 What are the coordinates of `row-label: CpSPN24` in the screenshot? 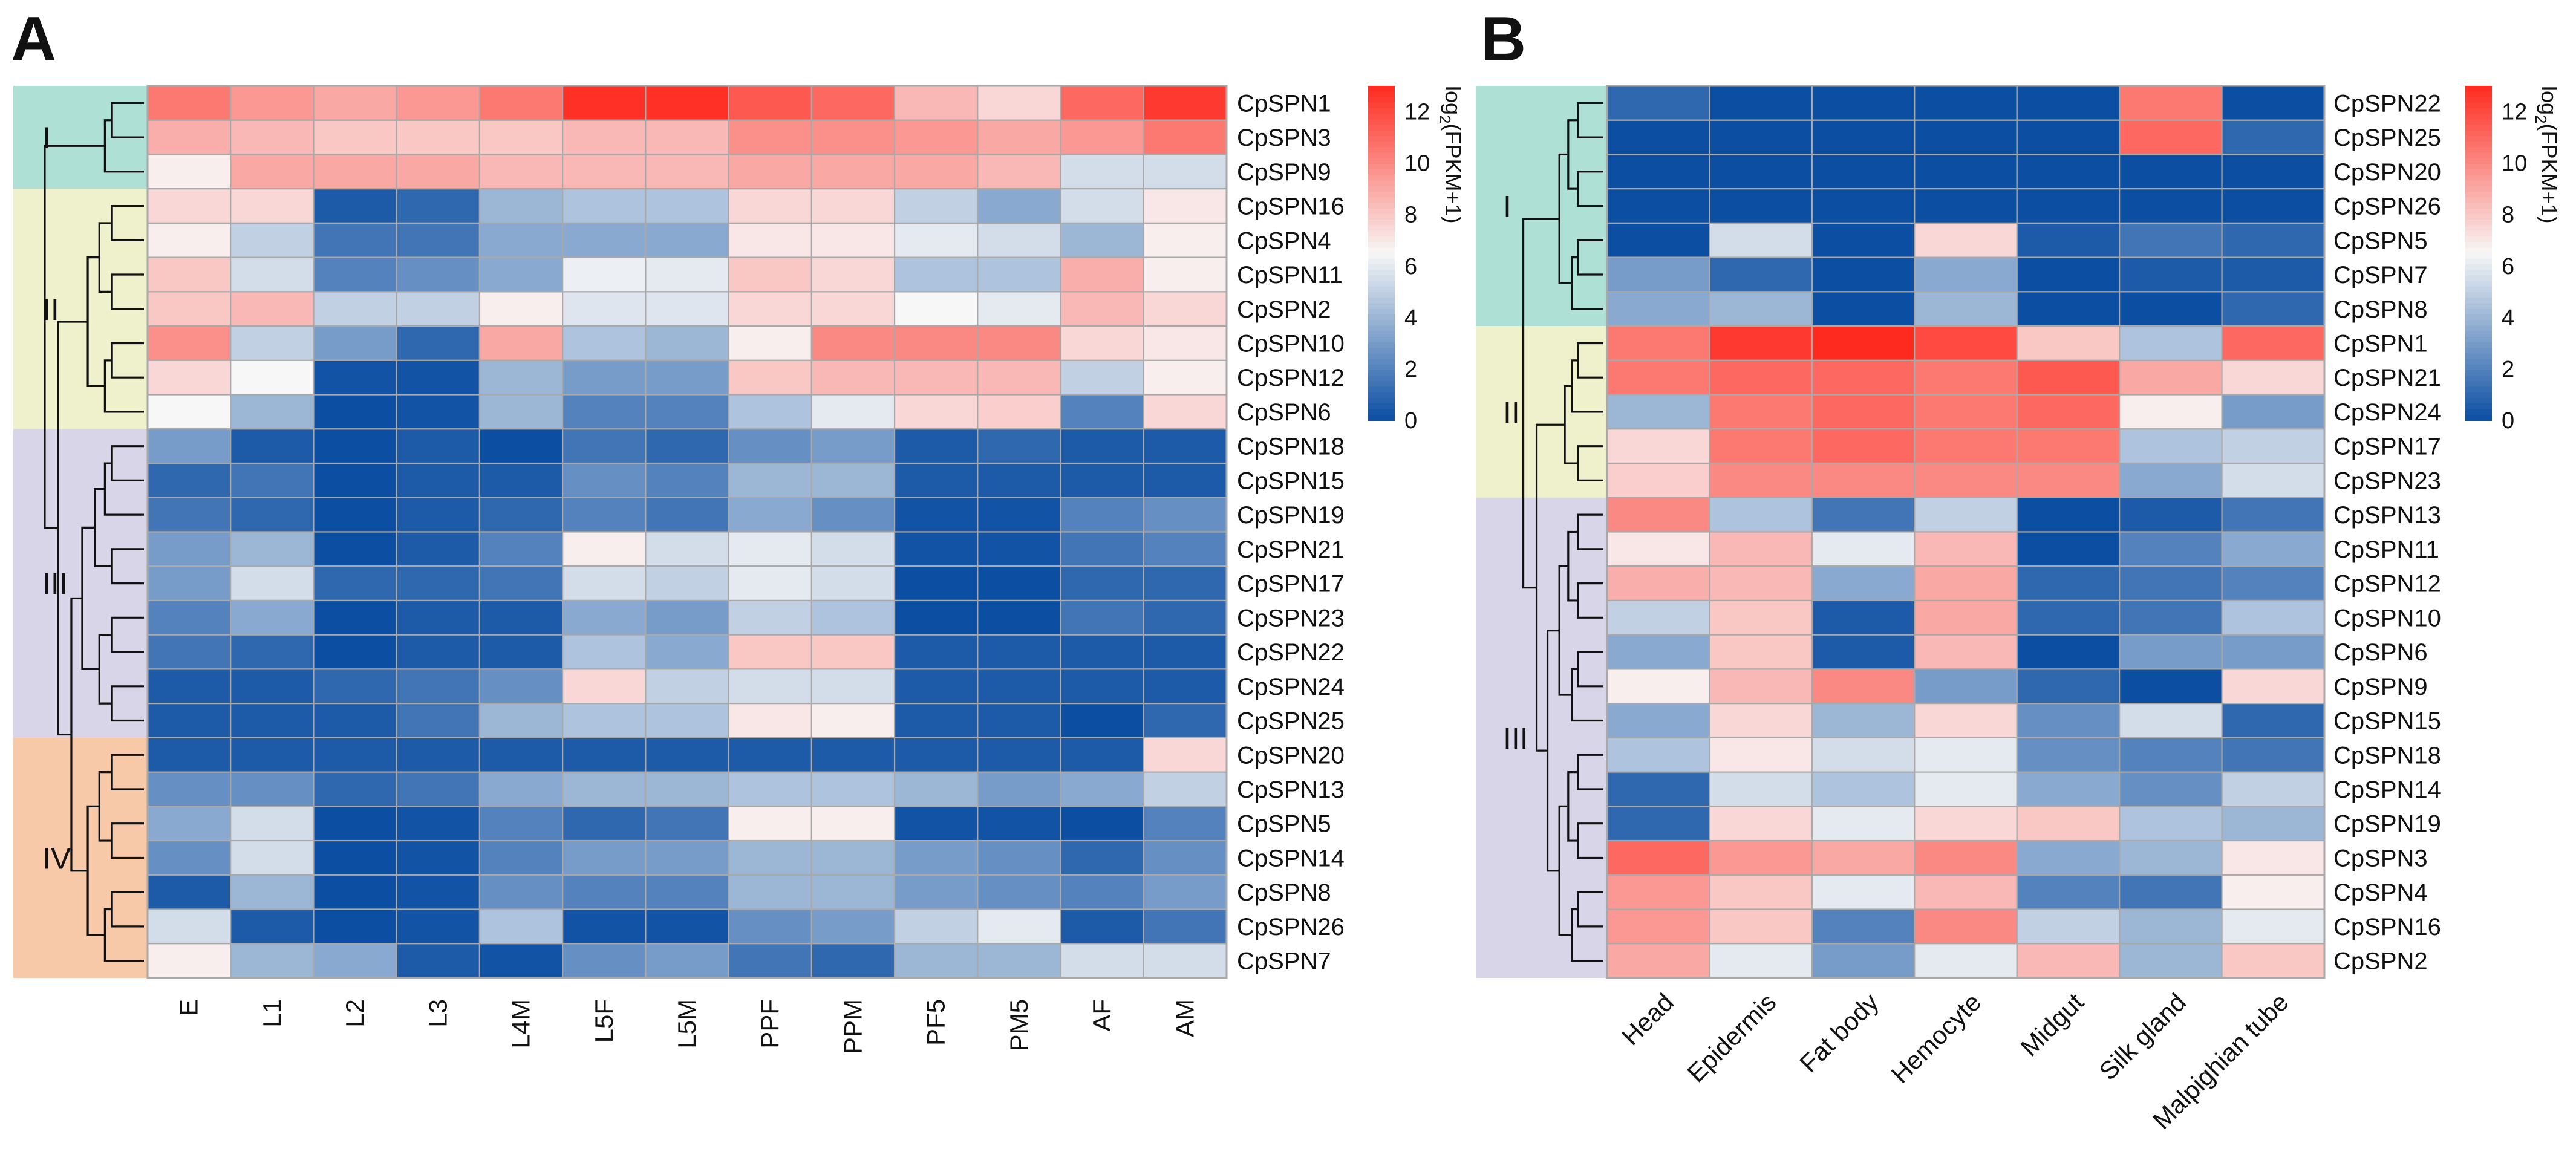 It's located at (1291, 687).